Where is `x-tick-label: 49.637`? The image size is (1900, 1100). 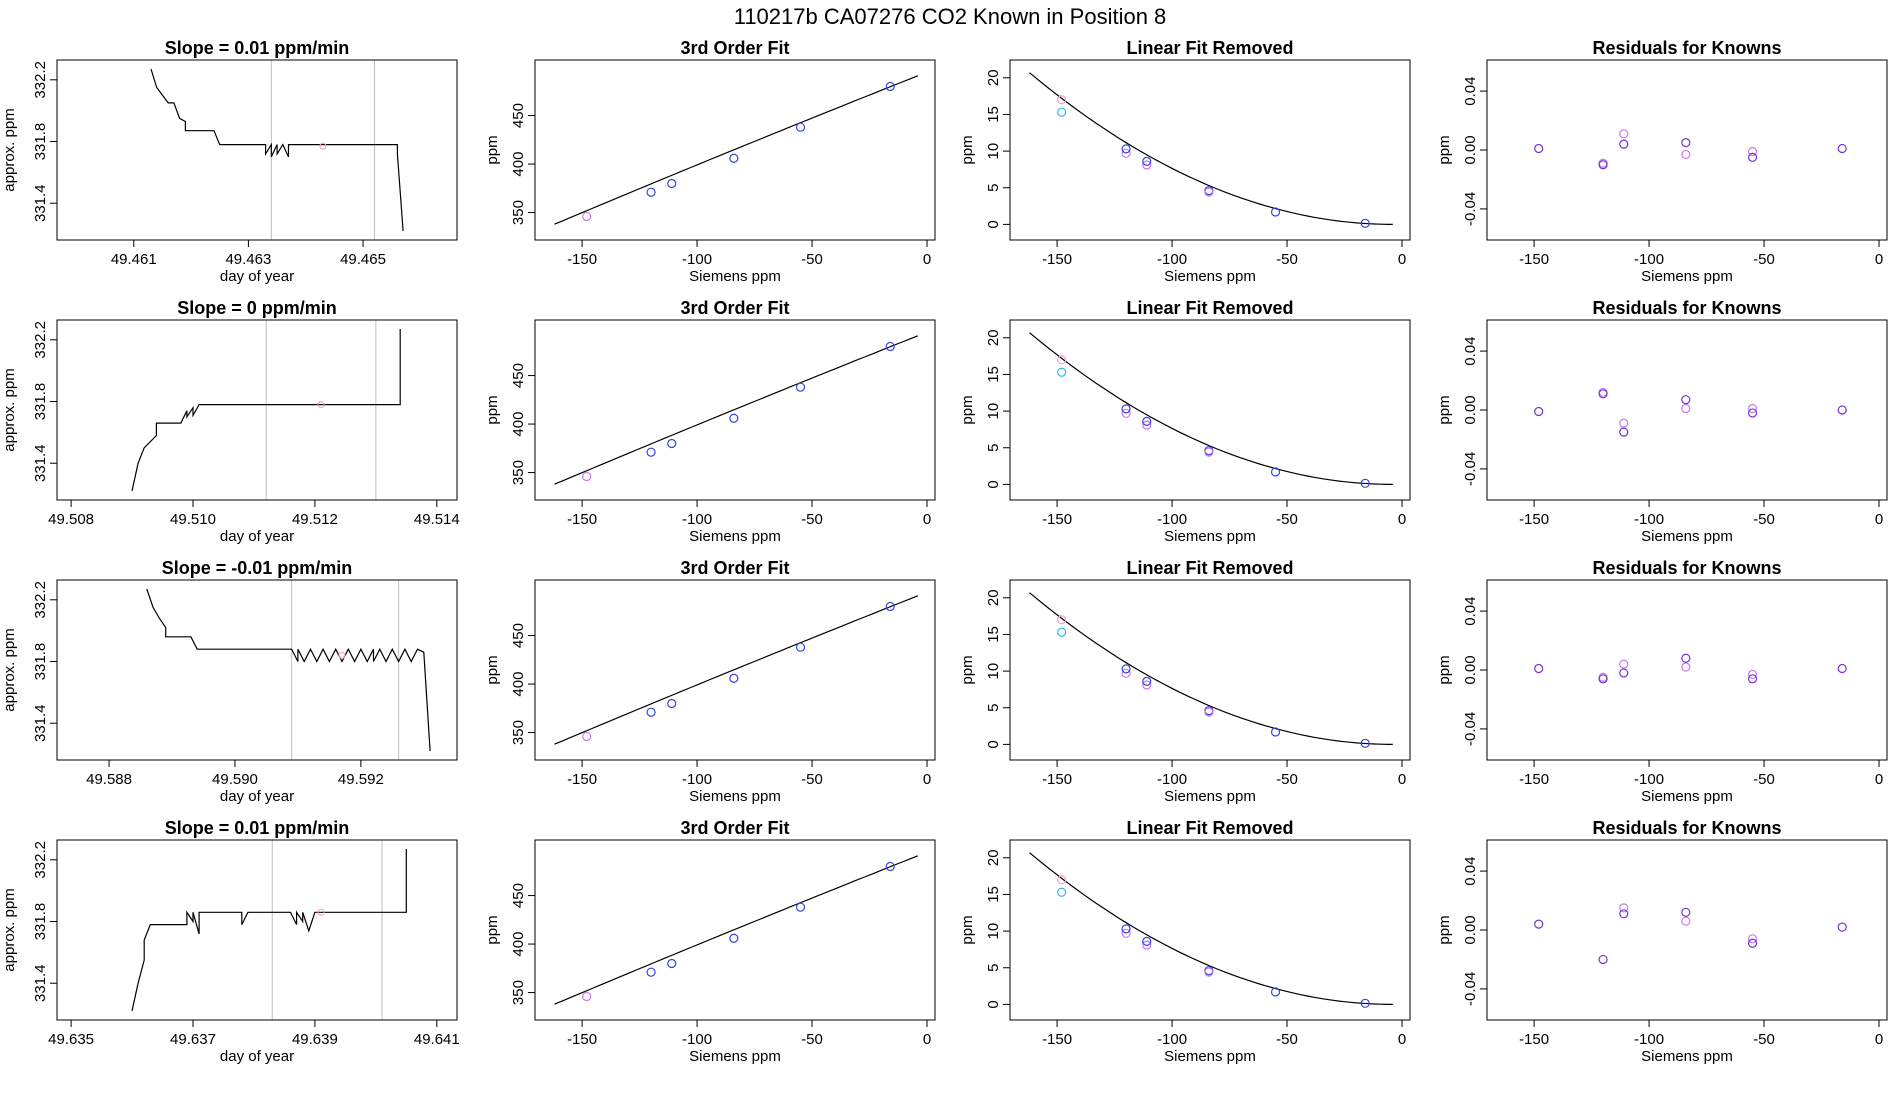 x-tick-label: 49.637 is located at coordinates (193, 1039).